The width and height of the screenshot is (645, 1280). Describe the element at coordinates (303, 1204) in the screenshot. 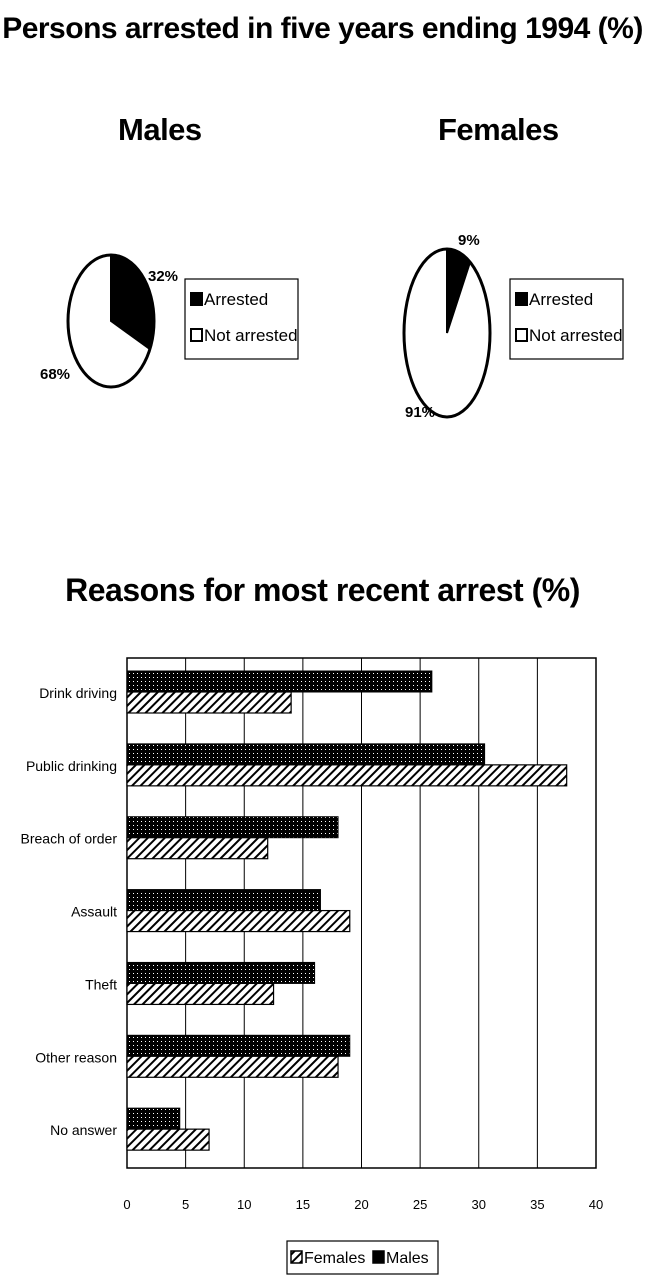

I see `x-tick-label: 15` at that location.